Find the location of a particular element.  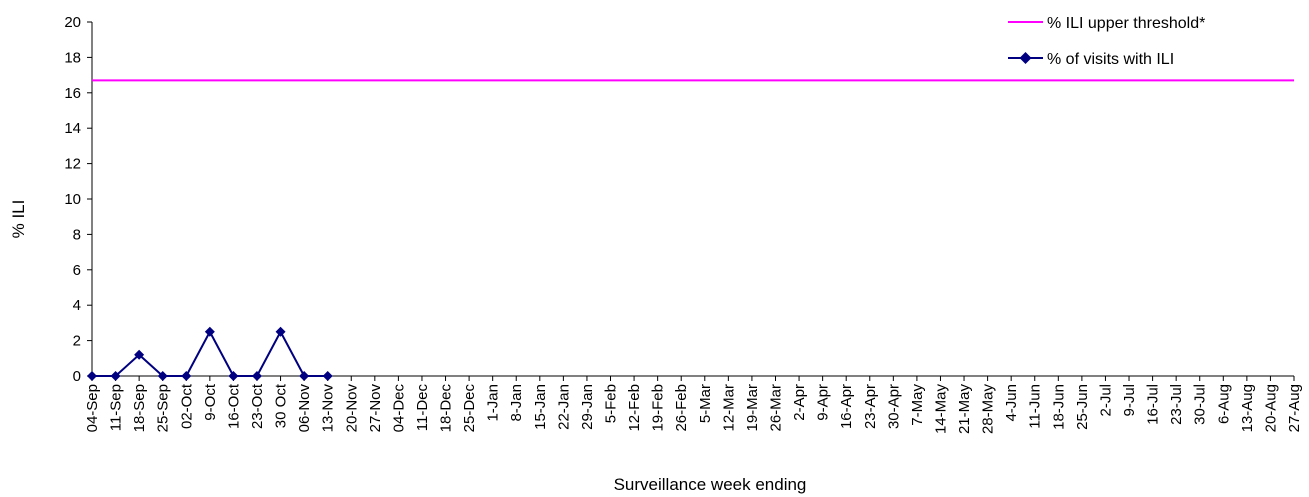

x-tick-label: 30 Oct is located at coordinates (281, 405).